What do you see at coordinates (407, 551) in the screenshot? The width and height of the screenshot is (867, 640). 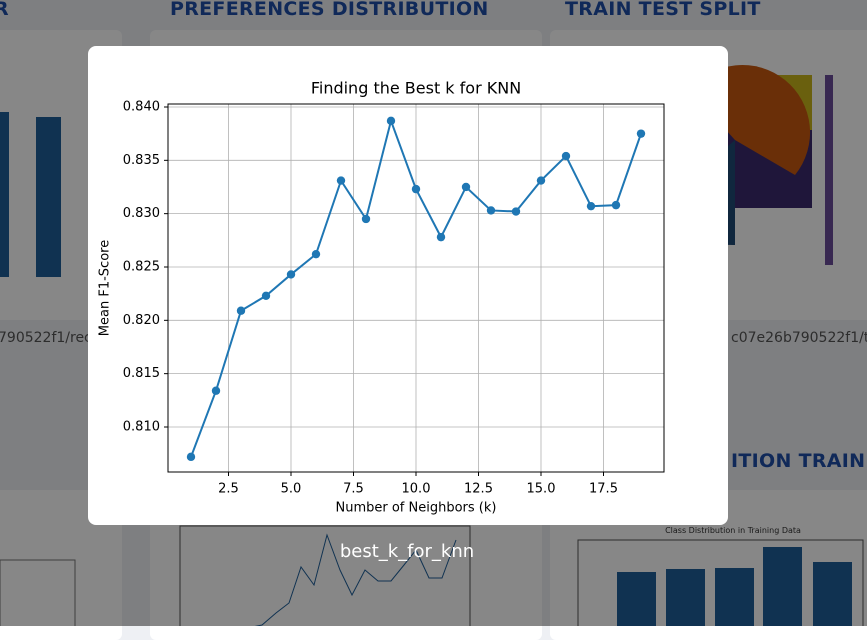 I see `image-caption: best_k_for_knn` at bounding box center [407, 551].